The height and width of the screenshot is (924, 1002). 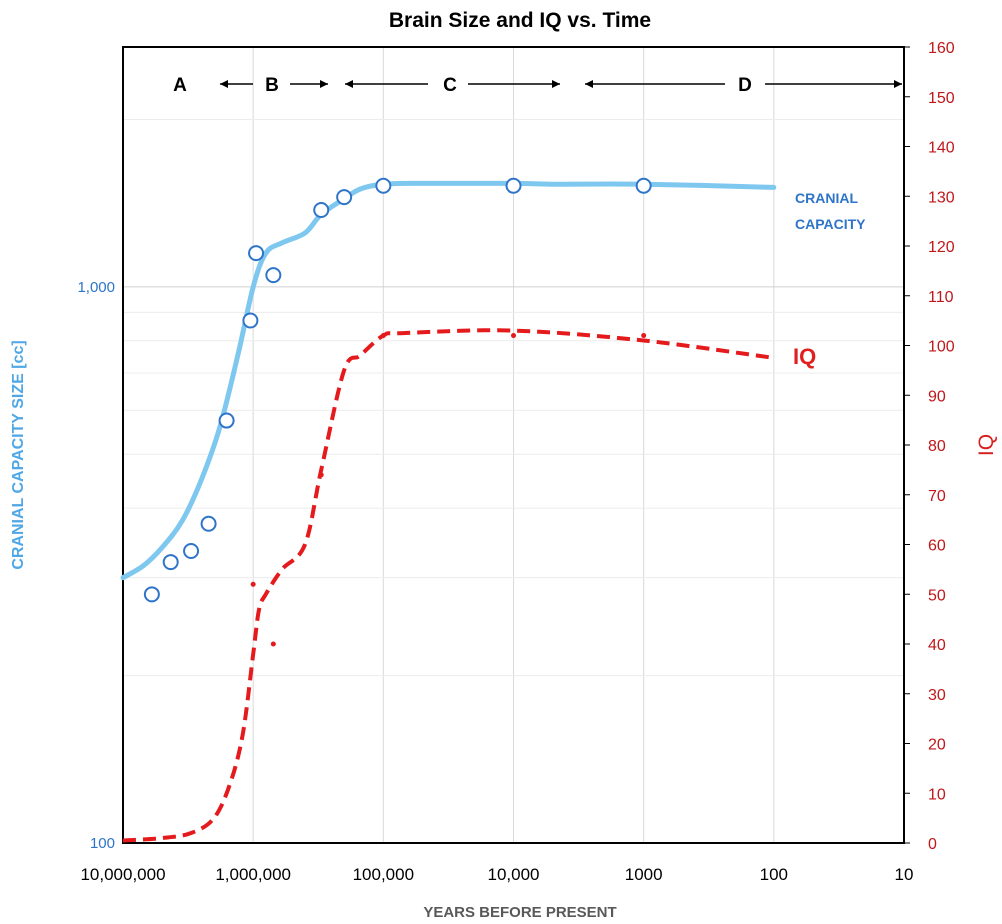 What do you see at coordinates (937, 546) in the screenshot?
I see `right-tick-label: 60` at bounding box center [937, 546].